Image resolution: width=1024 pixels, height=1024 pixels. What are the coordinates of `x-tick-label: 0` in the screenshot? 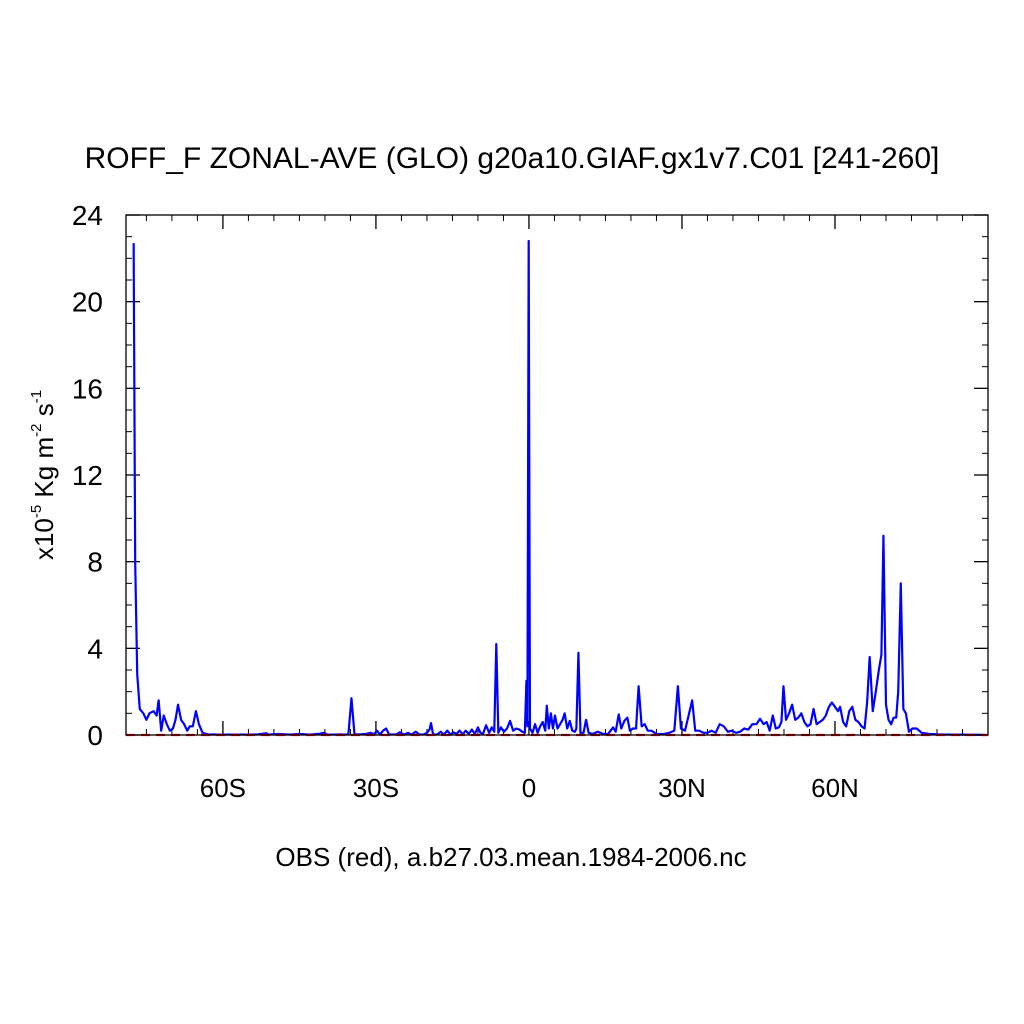 It's located at (529, 788).